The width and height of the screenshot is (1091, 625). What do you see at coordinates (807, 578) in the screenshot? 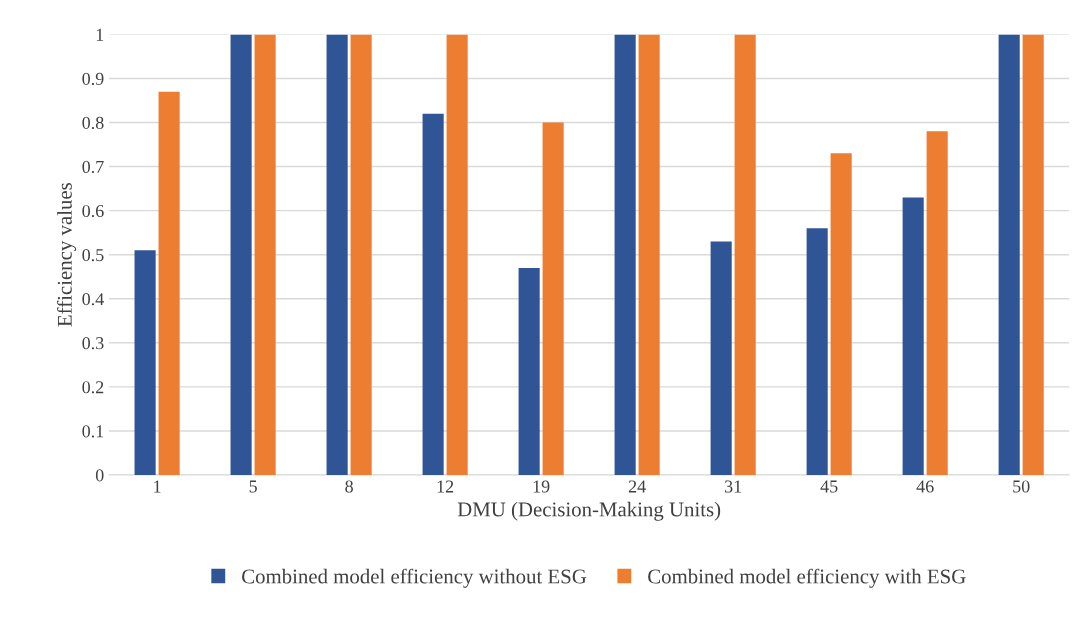
I see `legend-label: Combined model efficiency with ESG` at bounding box center [807, 578].